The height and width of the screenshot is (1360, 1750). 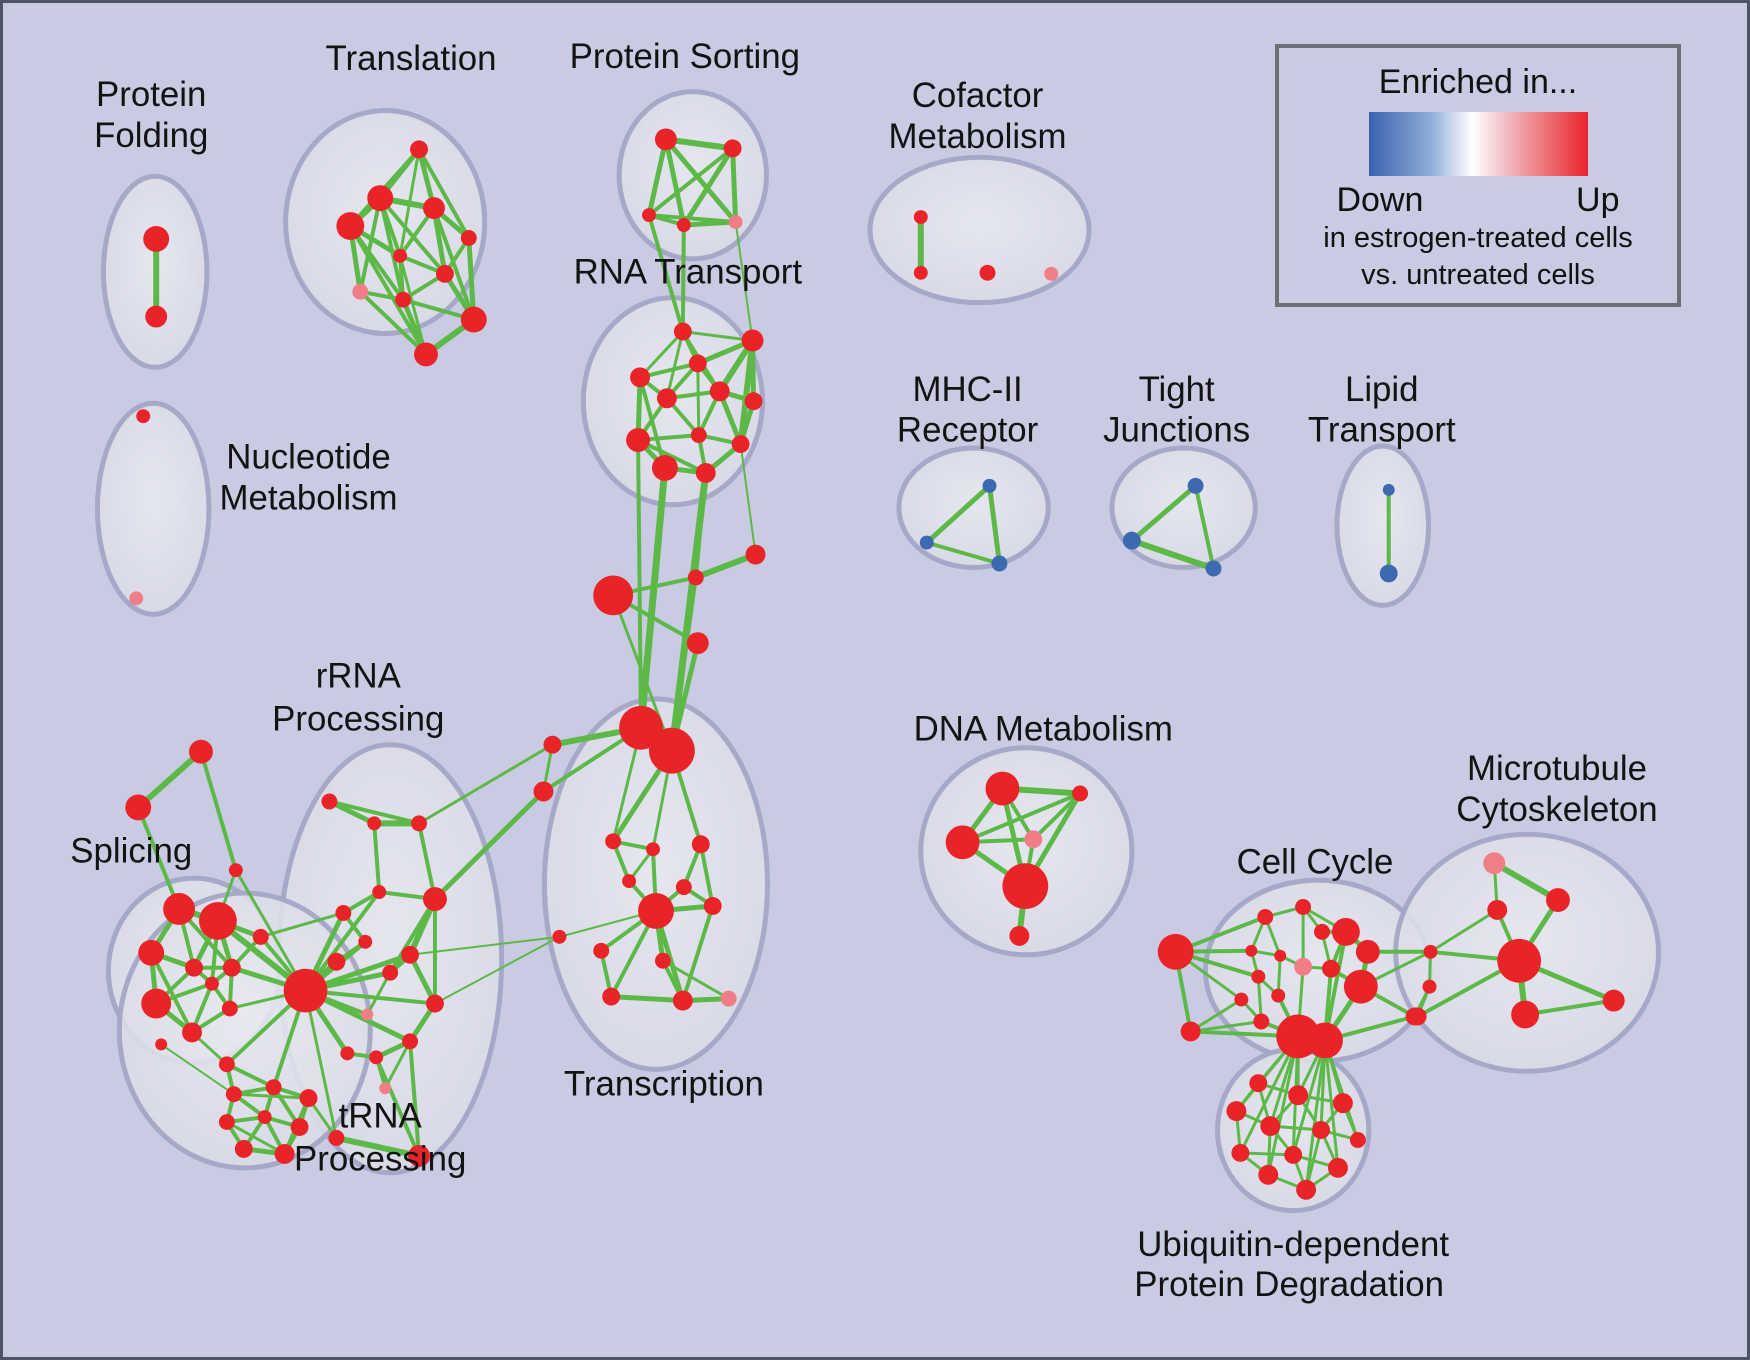 I want to click on edge-tj2-tj3, so click(x=1172, y=554).